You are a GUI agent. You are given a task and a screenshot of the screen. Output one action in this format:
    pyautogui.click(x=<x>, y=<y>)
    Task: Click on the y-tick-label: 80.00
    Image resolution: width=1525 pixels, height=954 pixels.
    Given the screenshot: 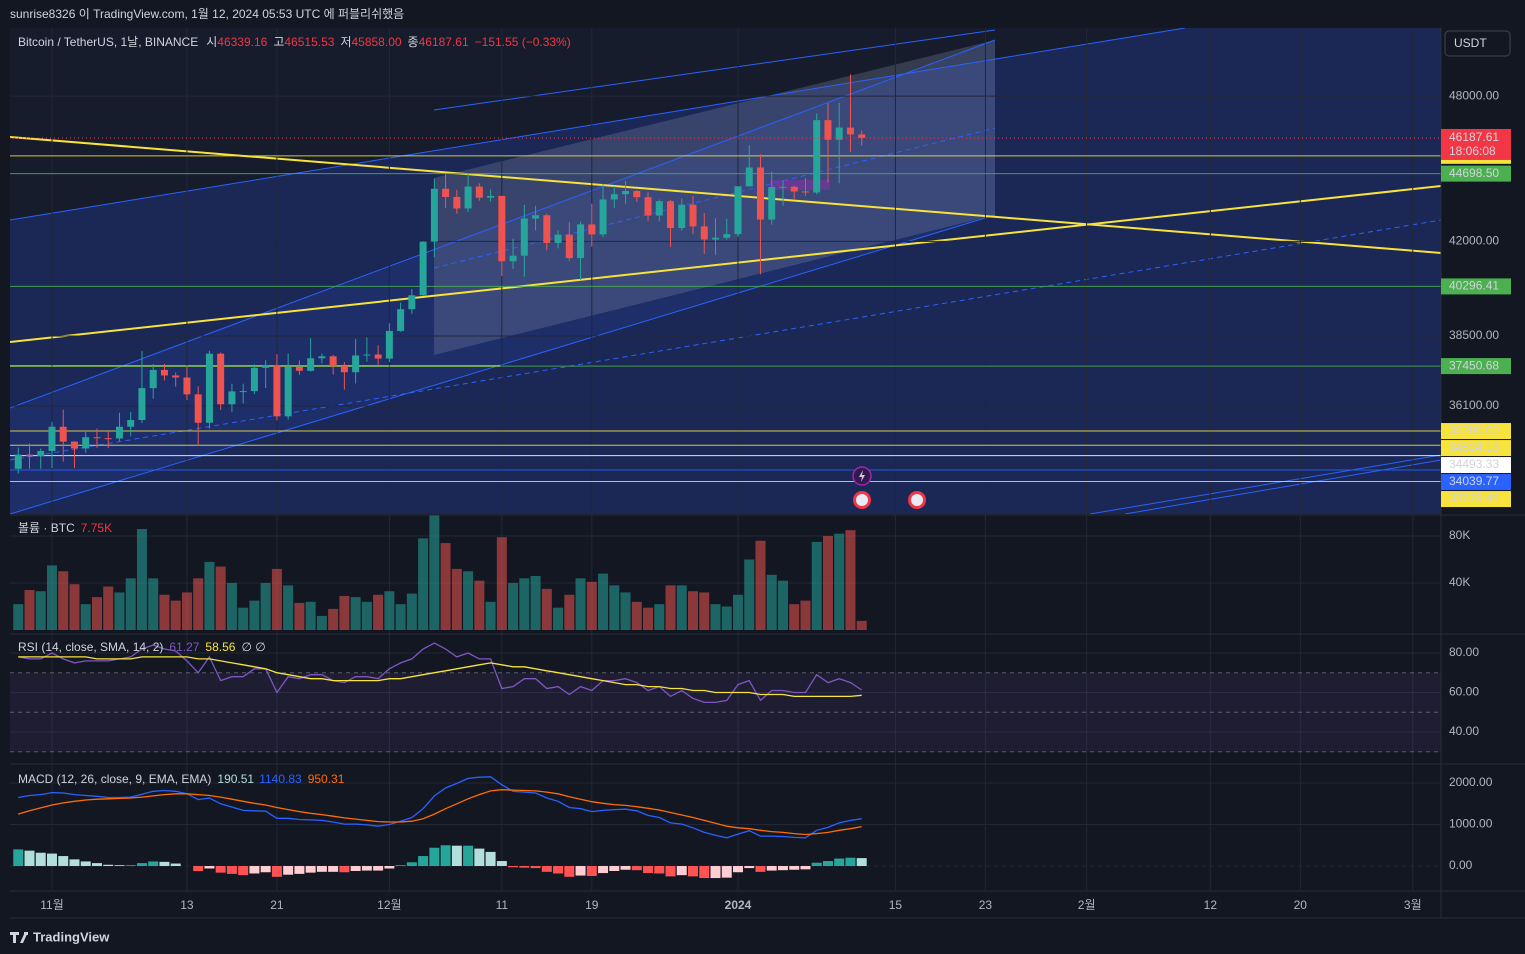 What is the action you would take?
    pyautogui.click(x=1464, y=652)
    